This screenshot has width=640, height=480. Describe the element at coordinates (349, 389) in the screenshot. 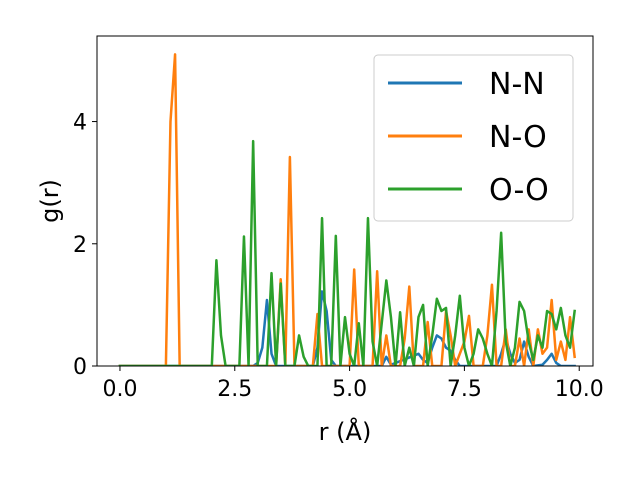

I see `x-tick-label: 5.0` at that location.